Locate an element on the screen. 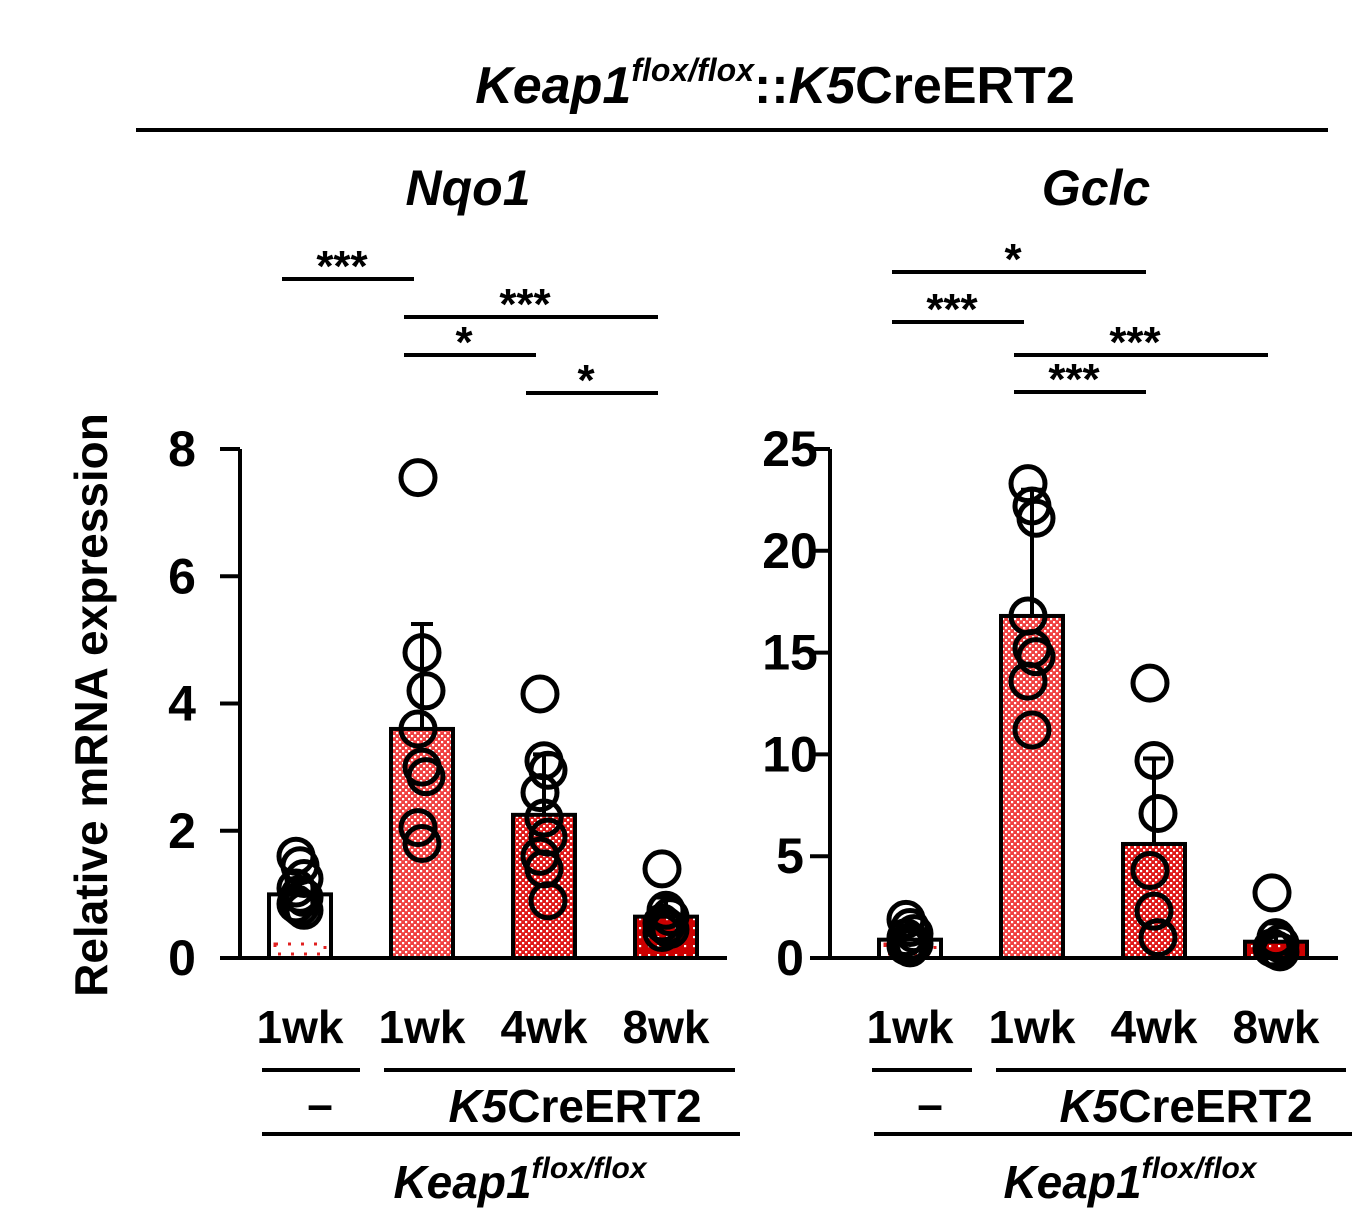 The image size is (1358, 1216). y-tick-label: 8 is located at coordinates (182, 449).